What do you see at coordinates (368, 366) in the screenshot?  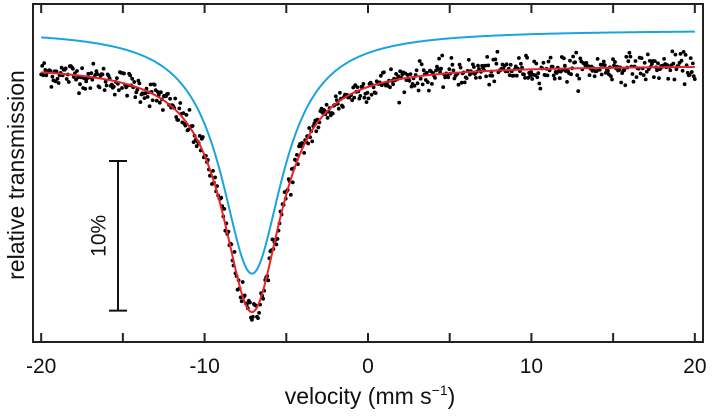 I see `x-tick-label: 0` at bounding box center [368, 366].